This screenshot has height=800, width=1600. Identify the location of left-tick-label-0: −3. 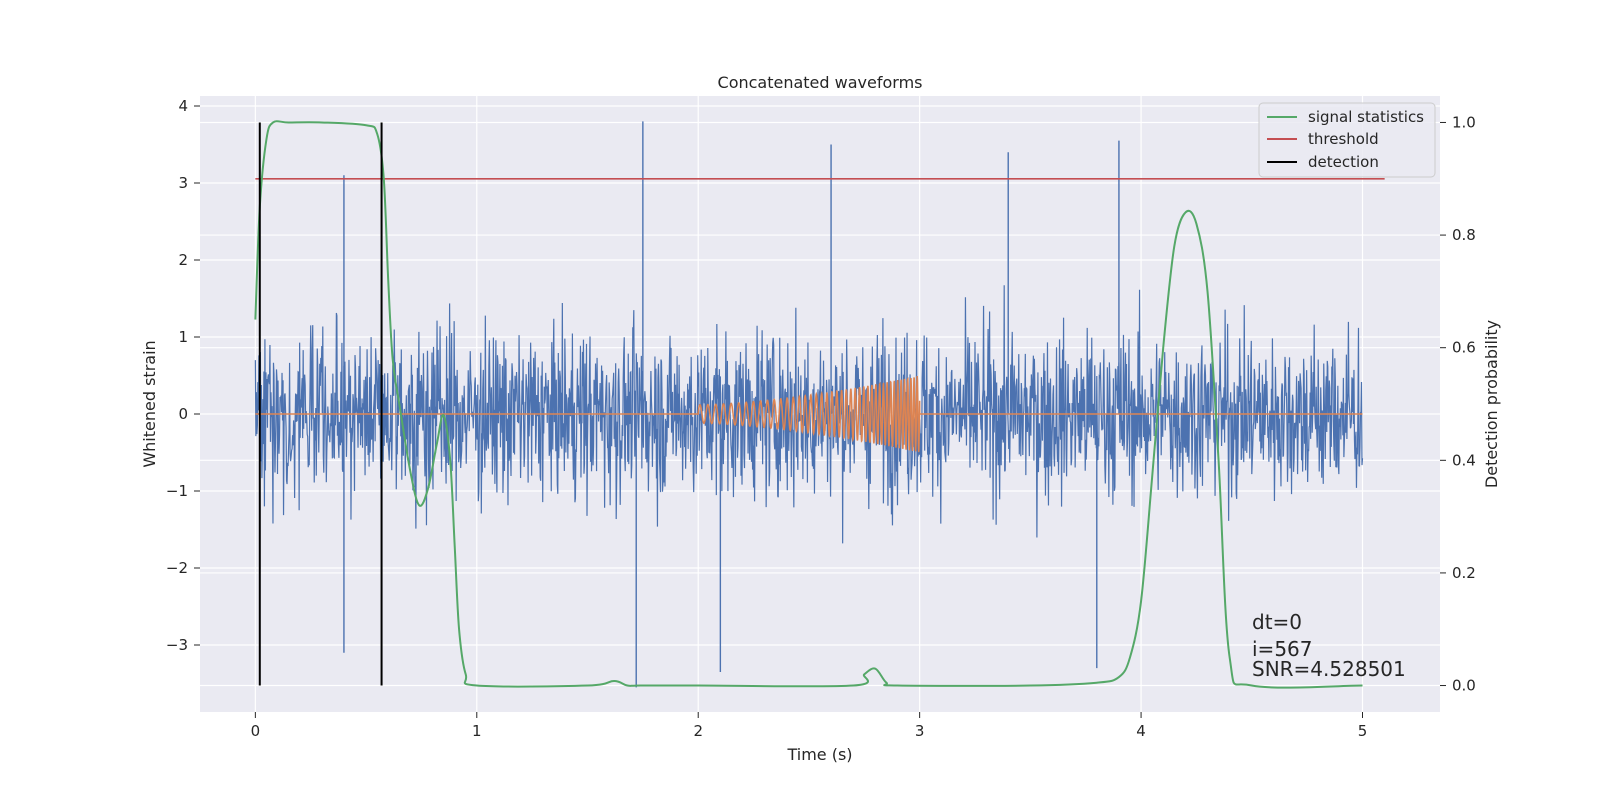
(177, 645).